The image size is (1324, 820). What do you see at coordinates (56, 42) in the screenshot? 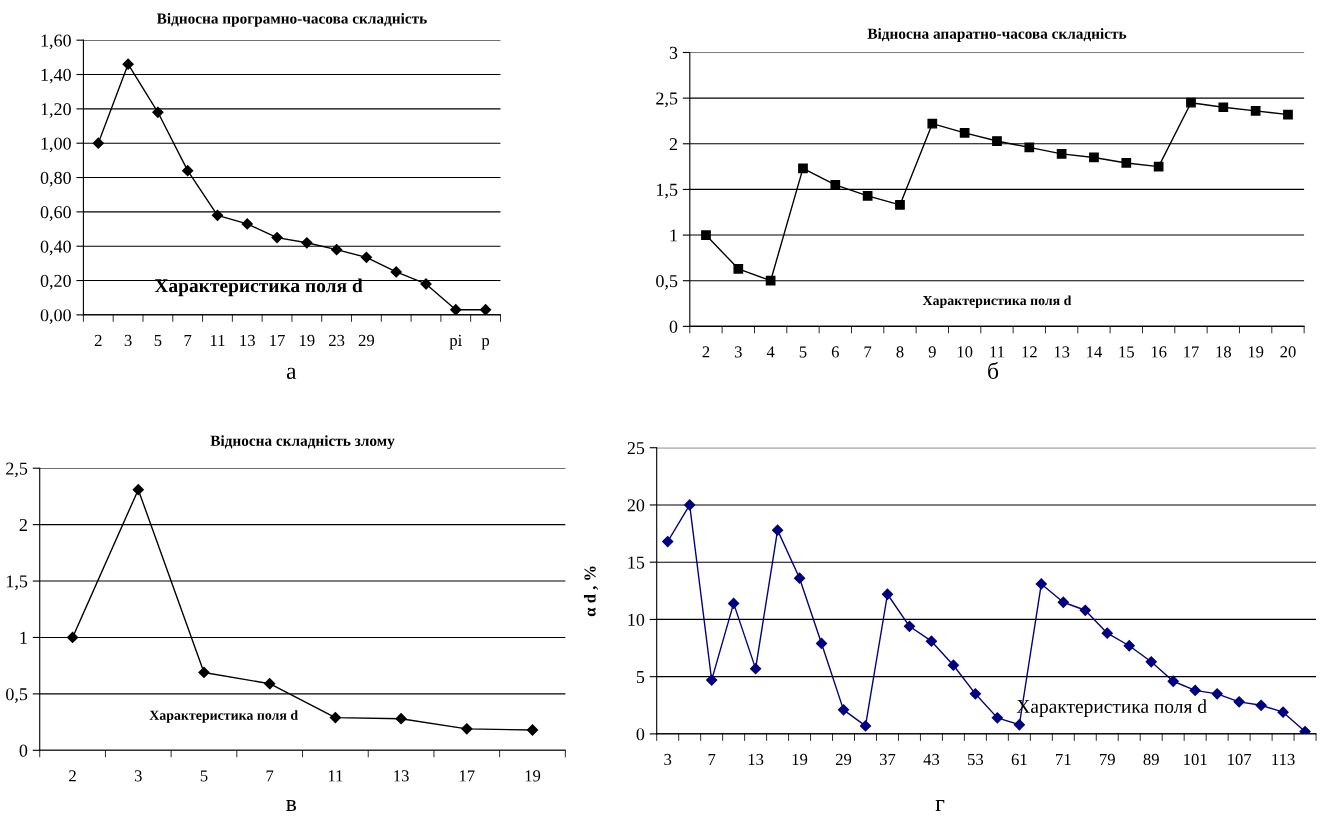
I see `y-tick-label: 1,60` at bounding box center [56, 42].